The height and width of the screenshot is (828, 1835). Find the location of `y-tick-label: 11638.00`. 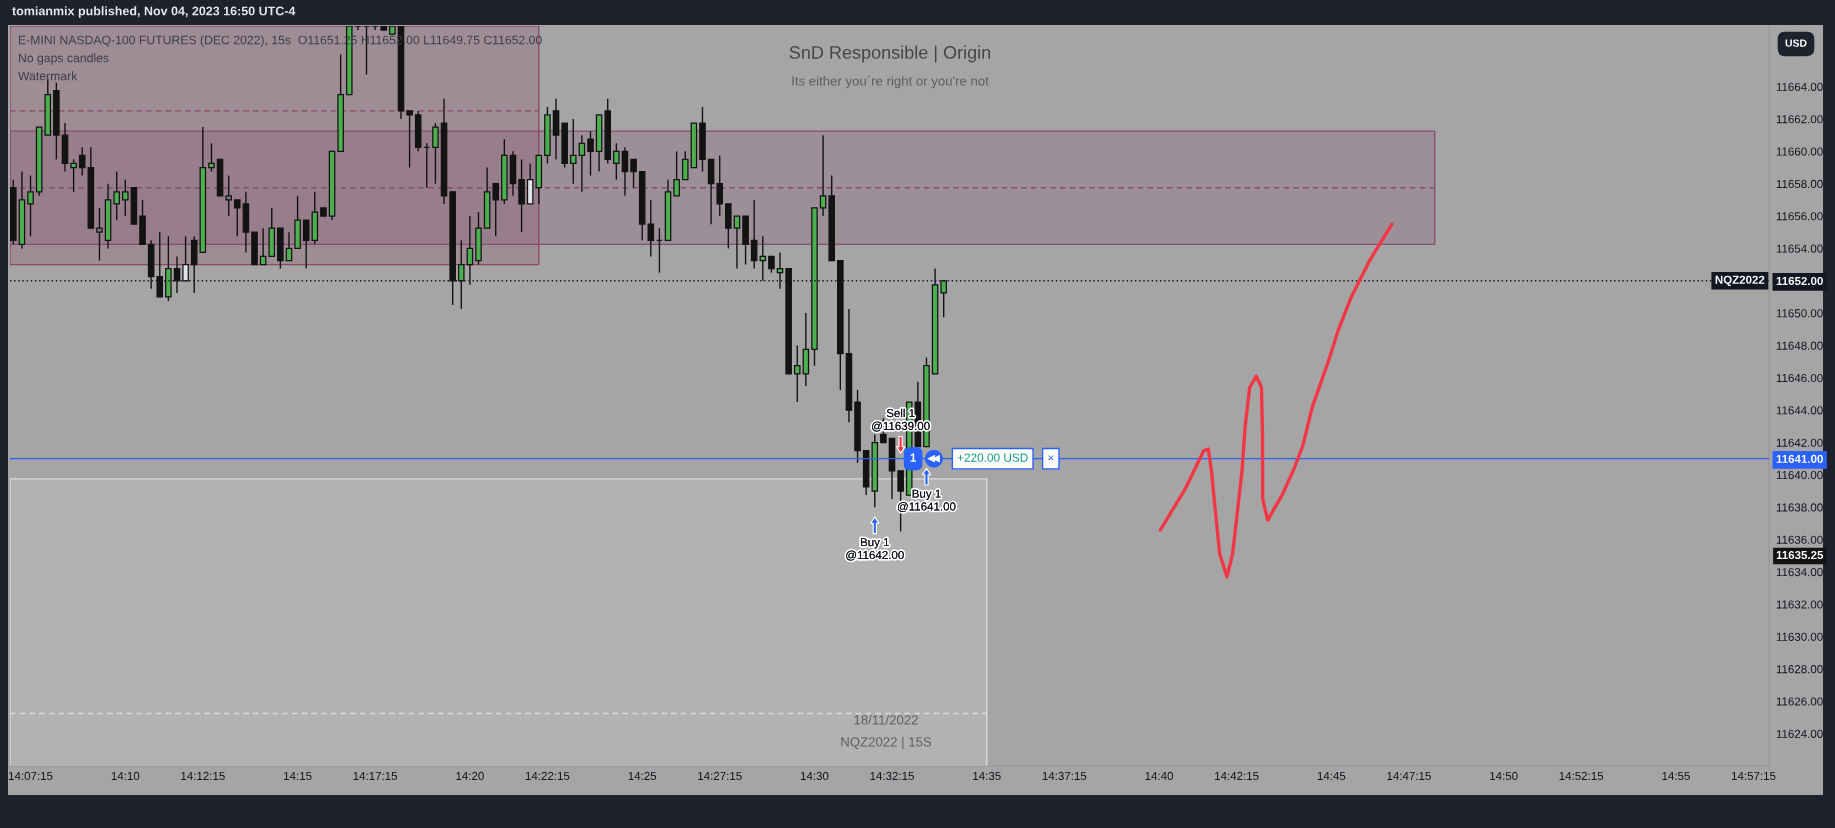

y-tick-label: 11638.00 is located at coordinates (1799, 507).